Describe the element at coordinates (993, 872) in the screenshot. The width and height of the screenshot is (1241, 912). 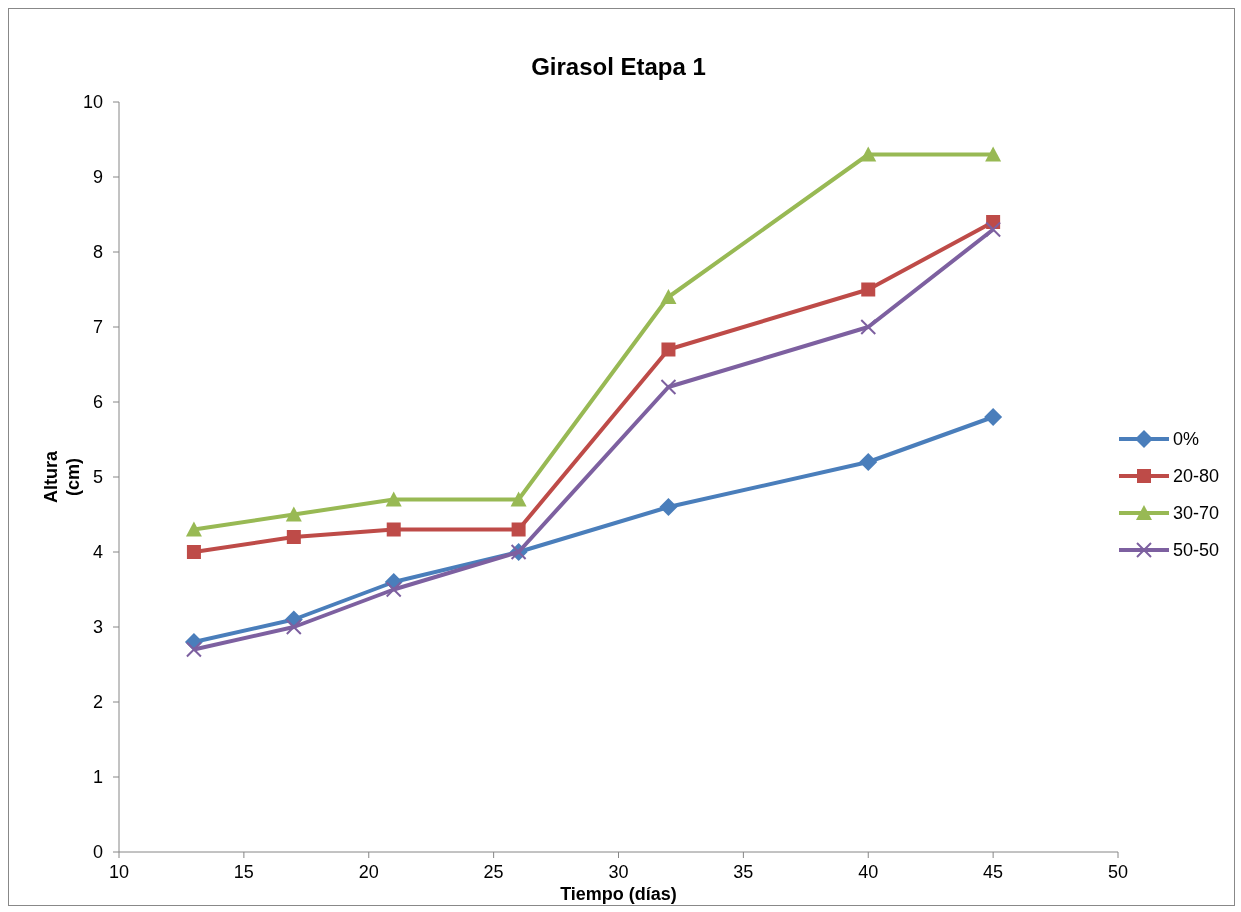
I see `x-tick-label: 45` at that location.